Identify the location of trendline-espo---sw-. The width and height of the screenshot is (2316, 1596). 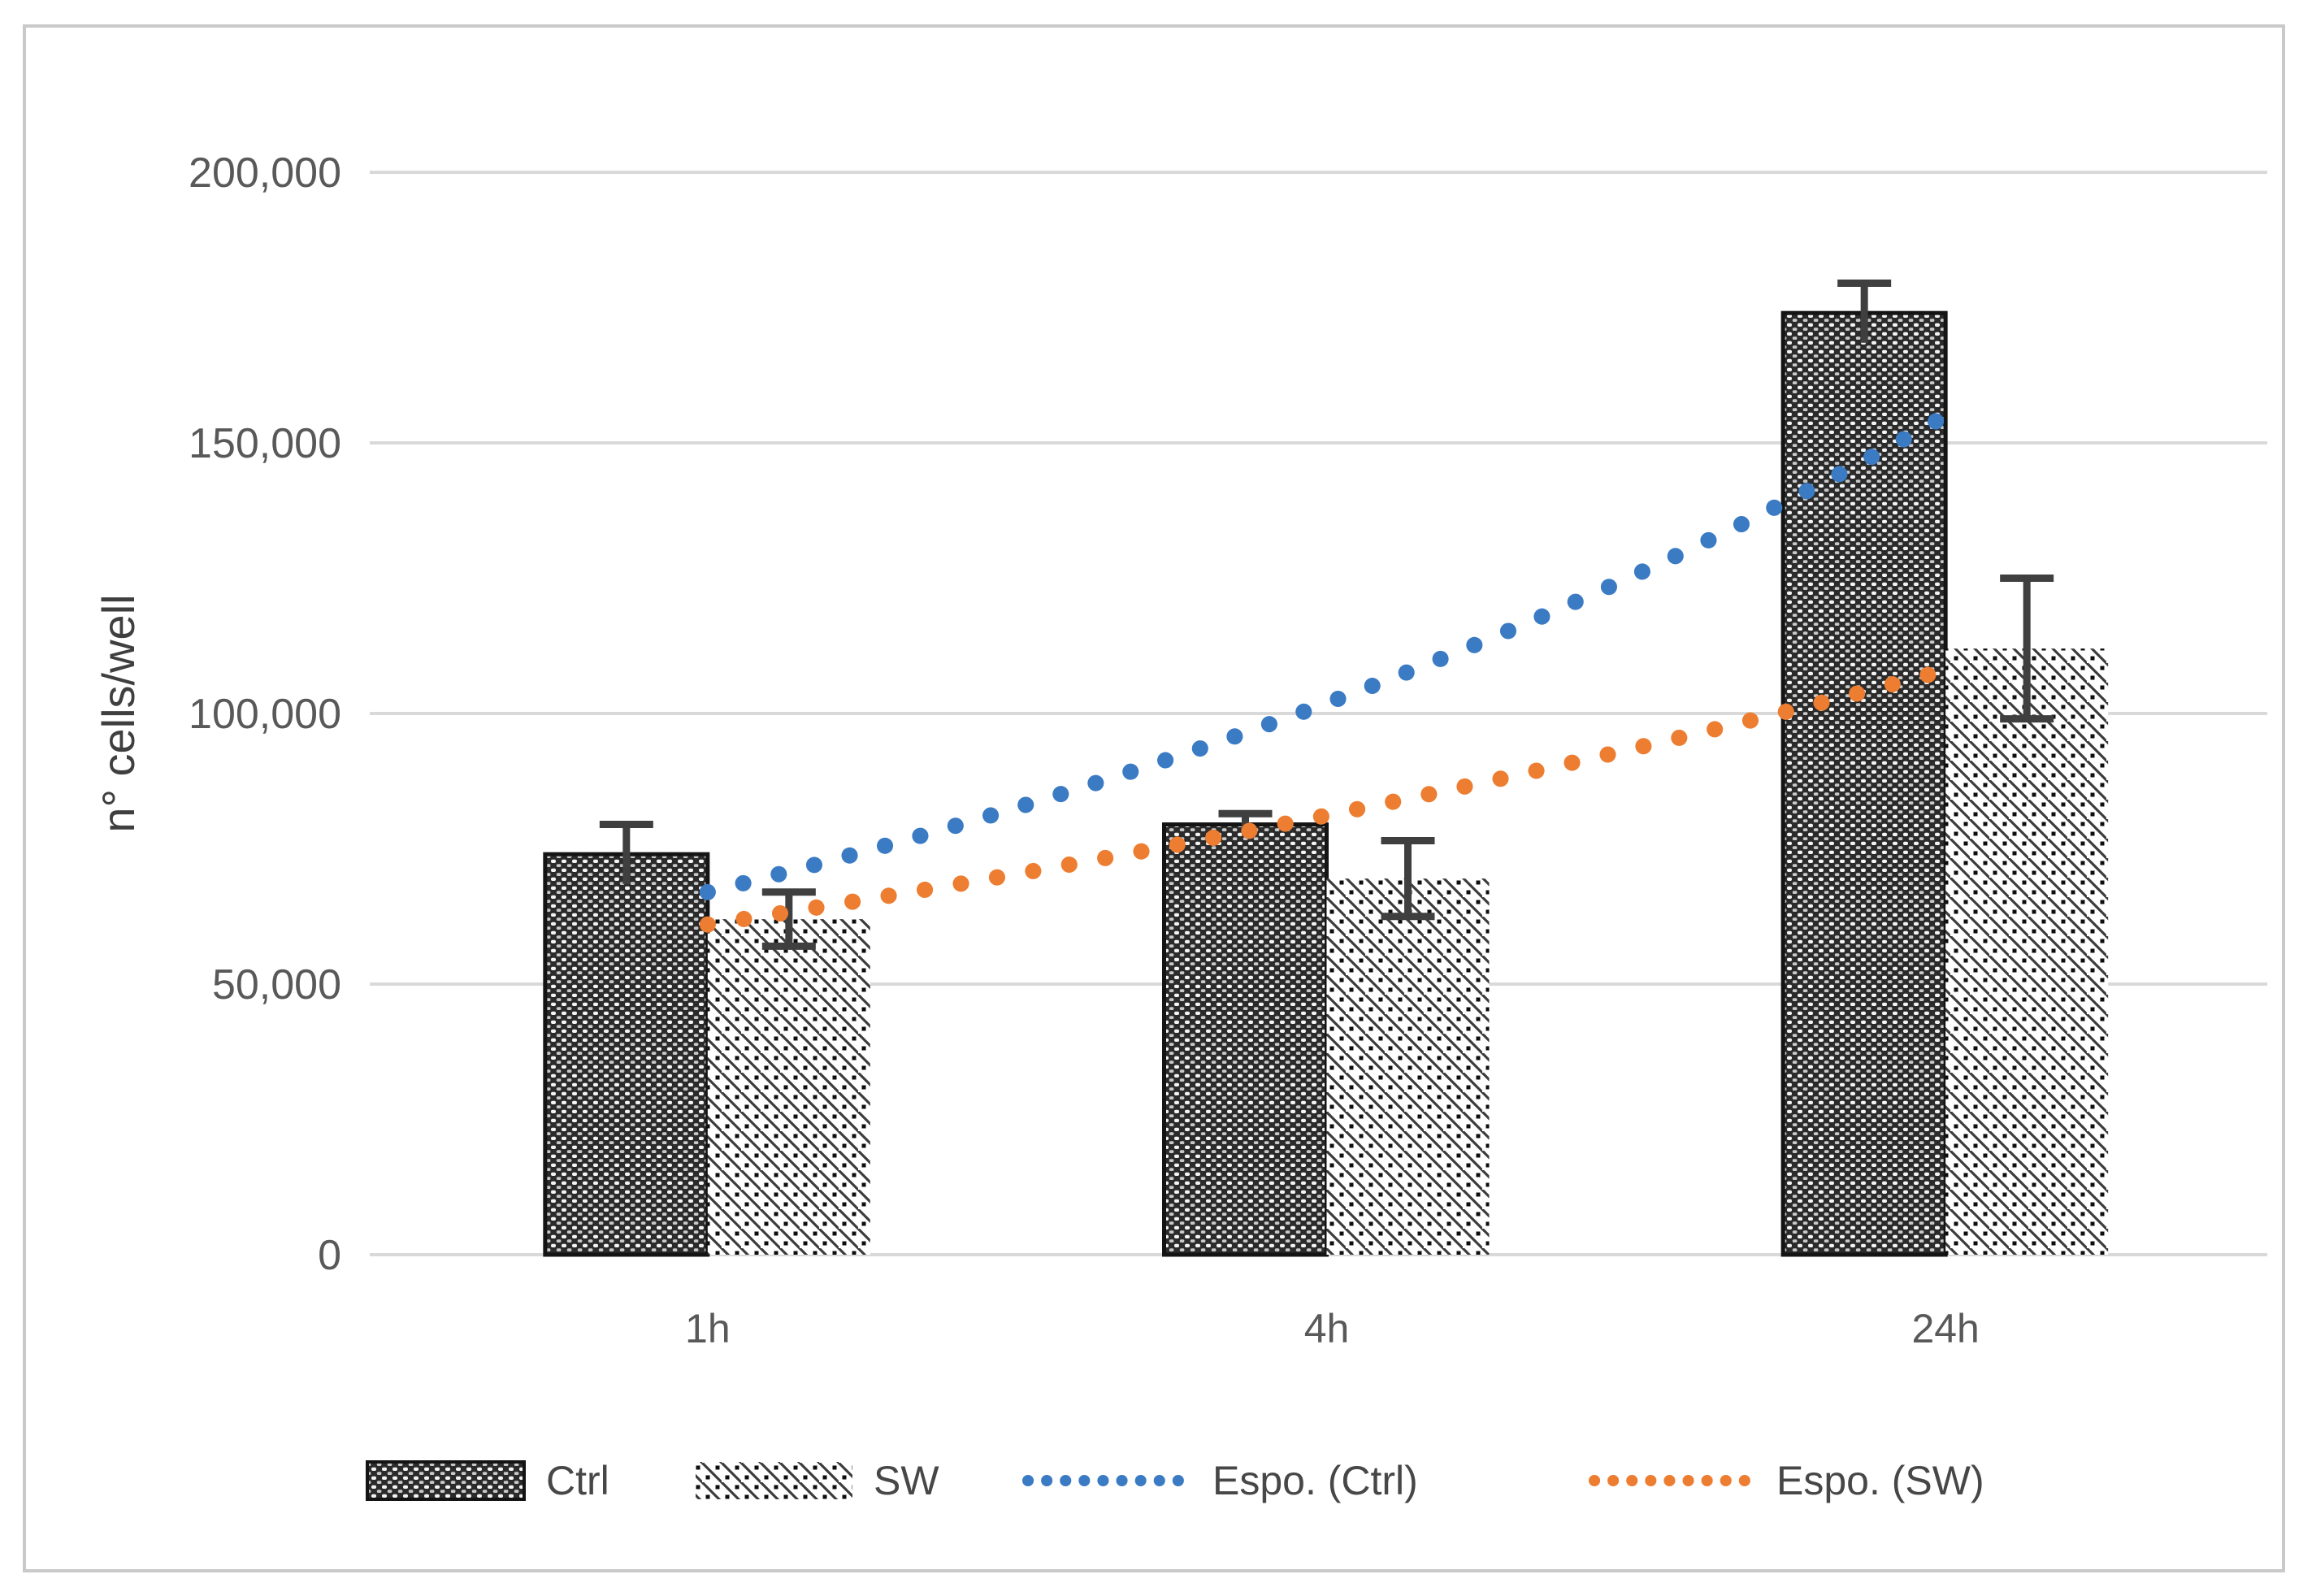
(1326, 797).